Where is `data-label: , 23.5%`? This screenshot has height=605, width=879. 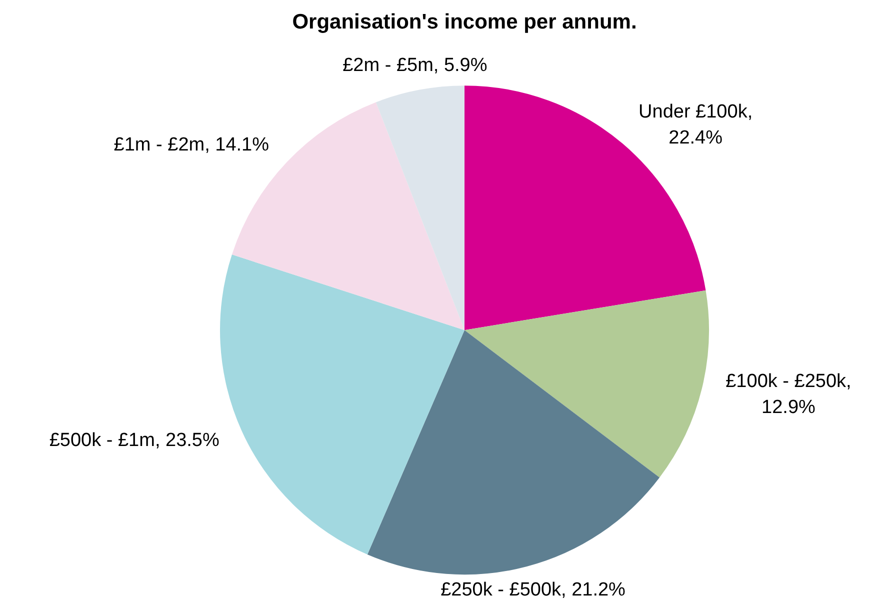 data-label: , 23.5% is located at coordinates (187, 441).